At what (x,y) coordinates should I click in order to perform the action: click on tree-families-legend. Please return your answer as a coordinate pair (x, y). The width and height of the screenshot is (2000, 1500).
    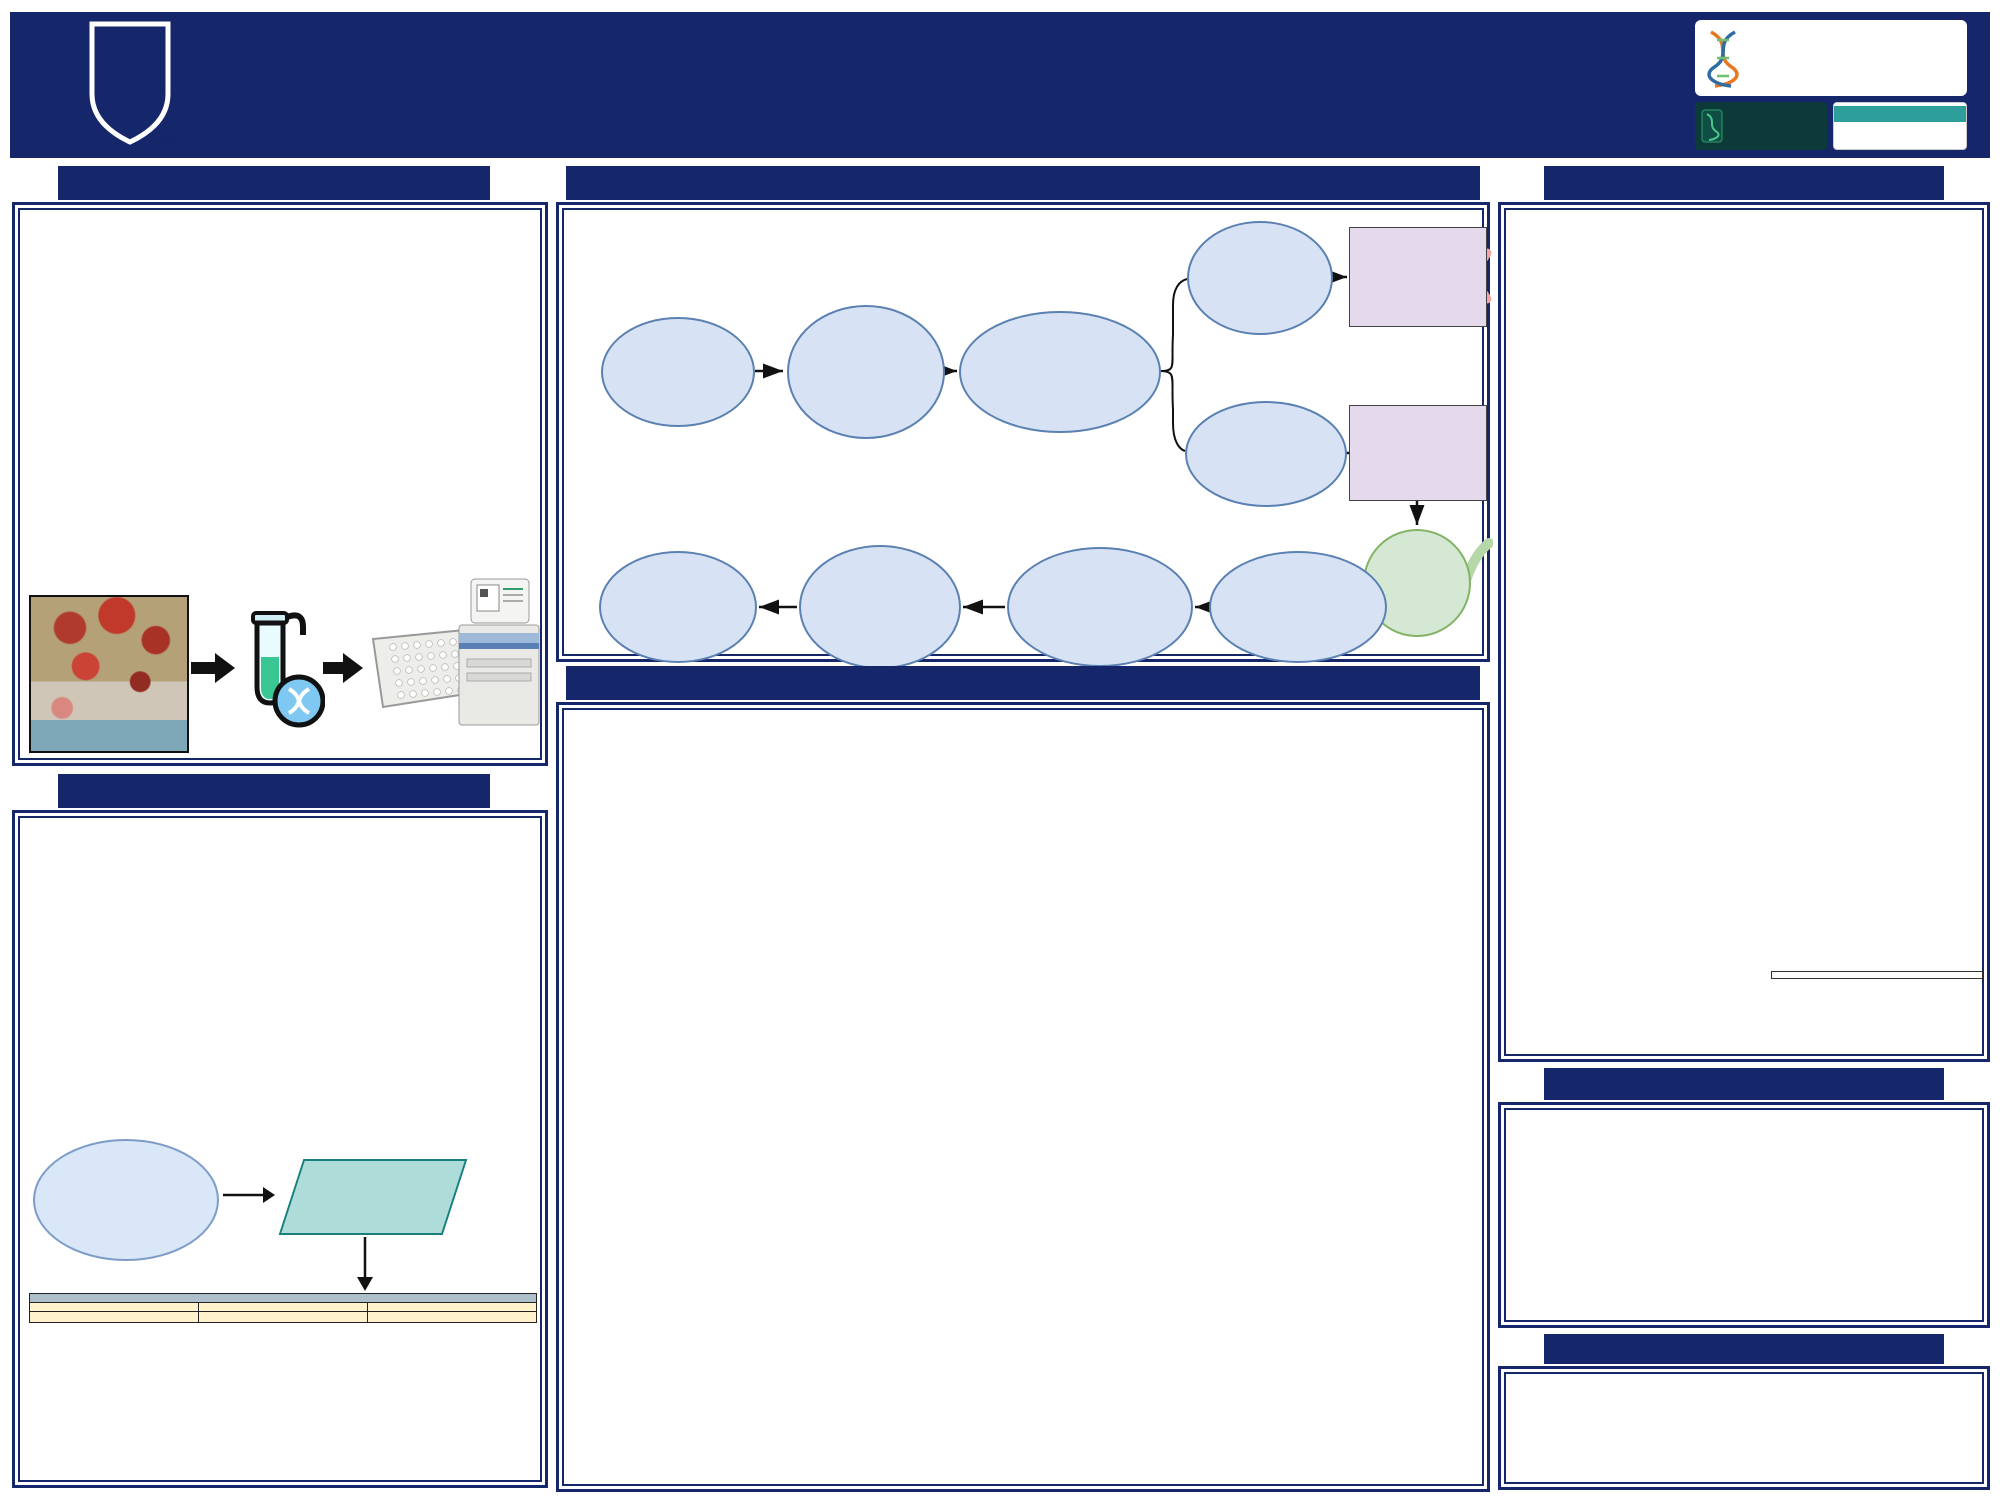
    Looking at the image, I should click on (1877, 975).